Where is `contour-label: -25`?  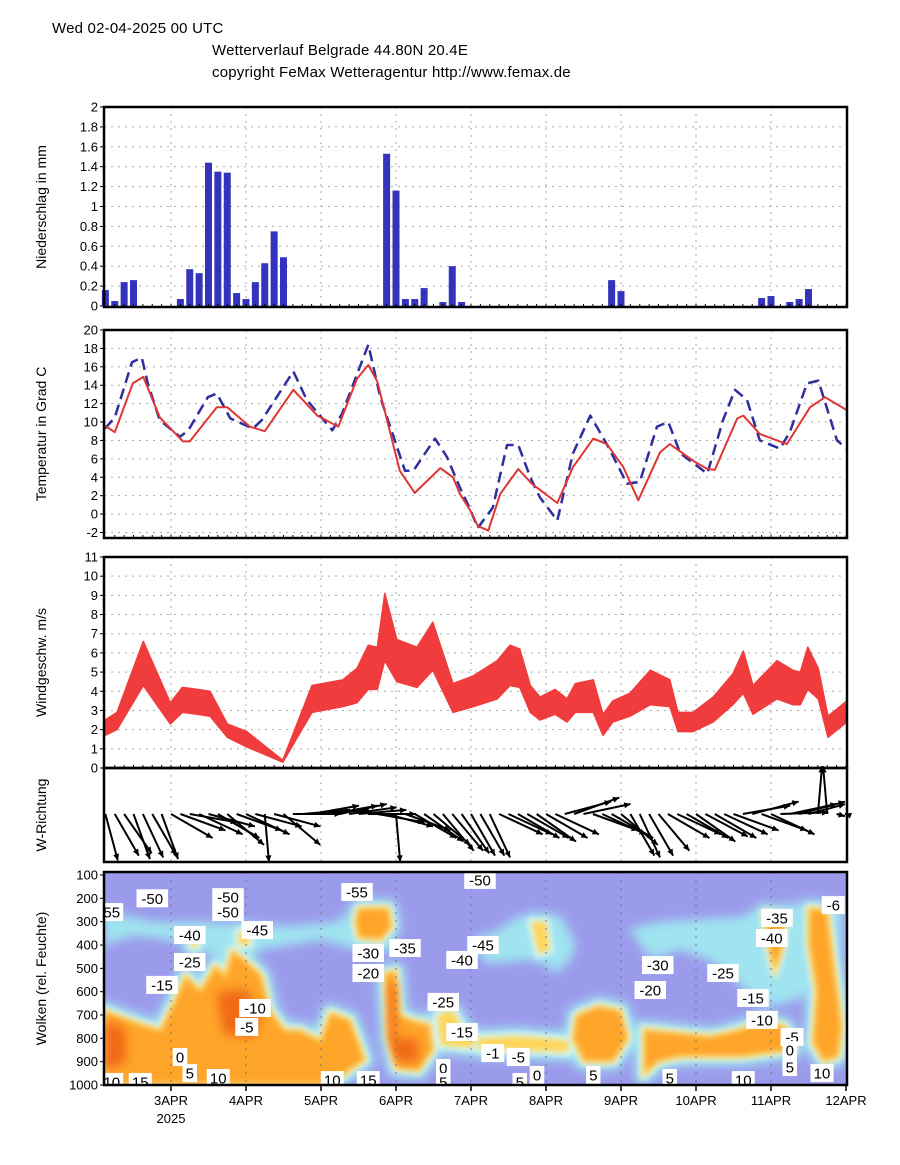 contour-label: -25 is located at coordinates (190, 963).